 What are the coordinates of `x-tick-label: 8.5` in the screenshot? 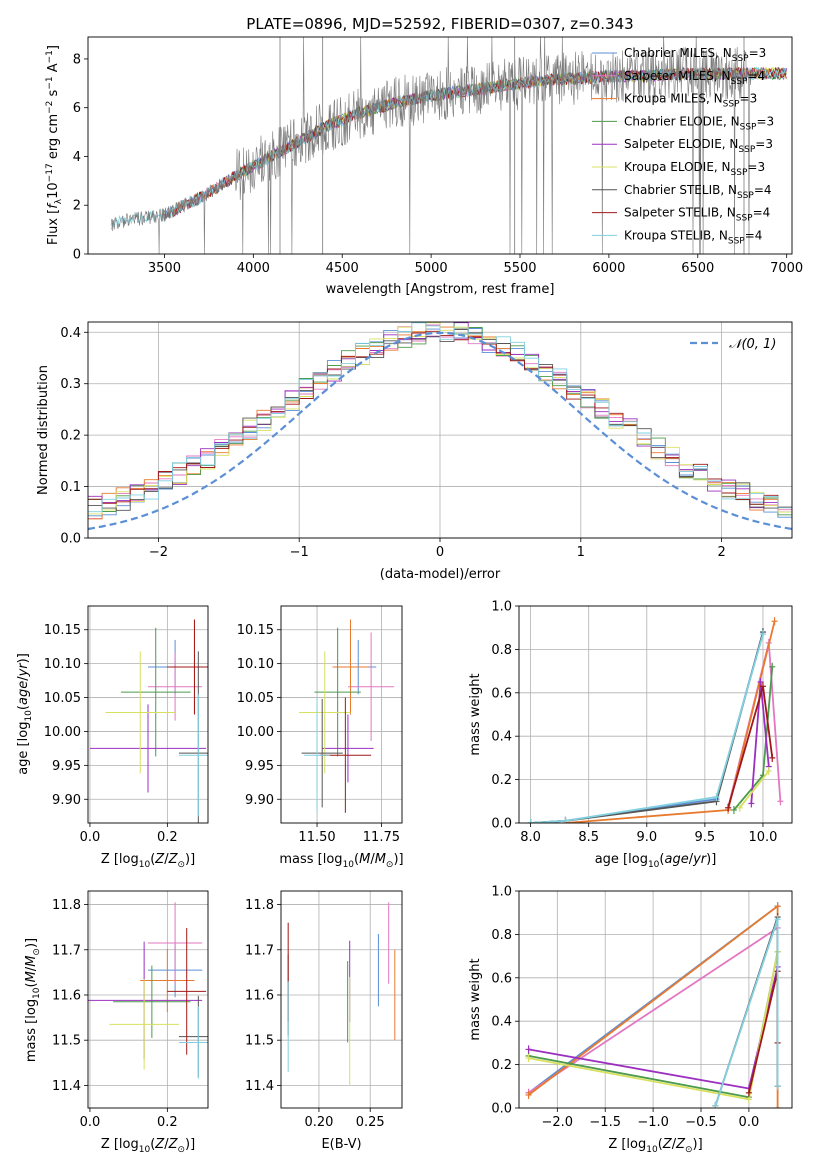 It's located at (588, 837).